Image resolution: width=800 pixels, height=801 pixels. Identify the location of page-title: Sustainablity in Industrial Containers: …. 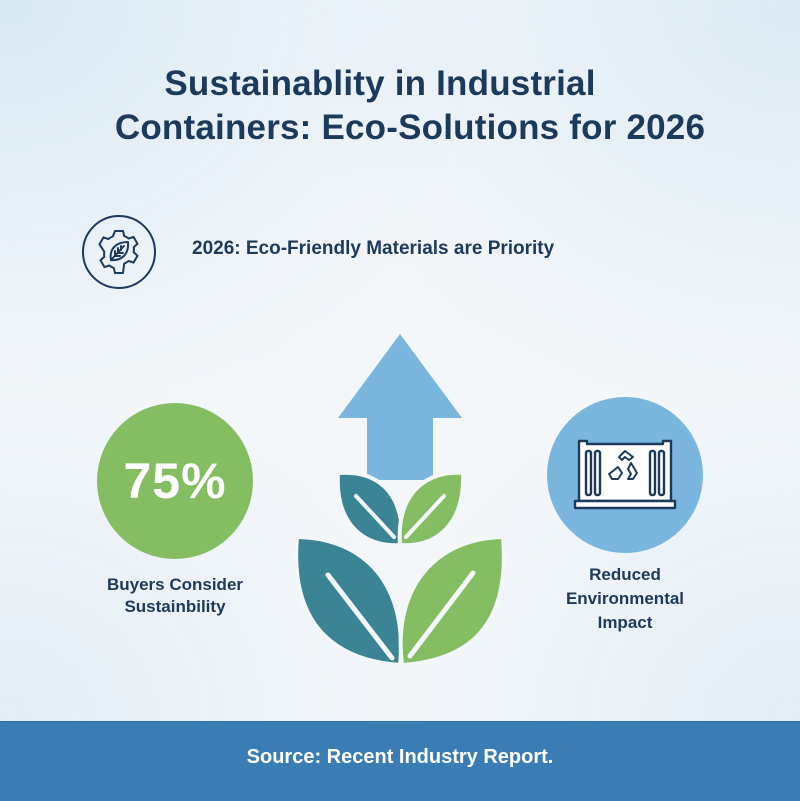
(400, 106).